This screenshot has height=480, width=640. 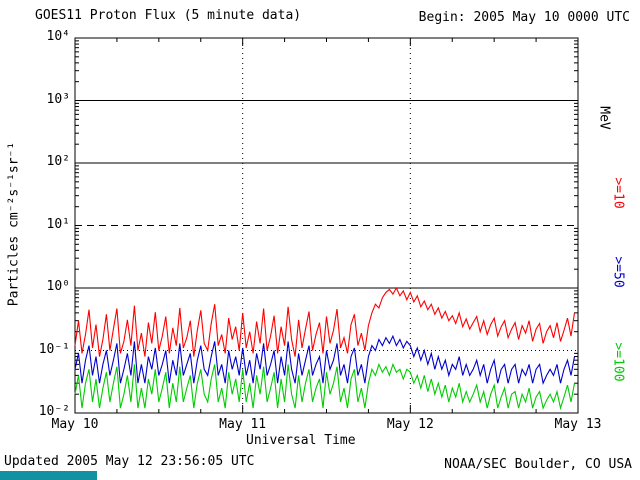 I want to click on right-axis-label: MeV, so click(x=604, y=118).